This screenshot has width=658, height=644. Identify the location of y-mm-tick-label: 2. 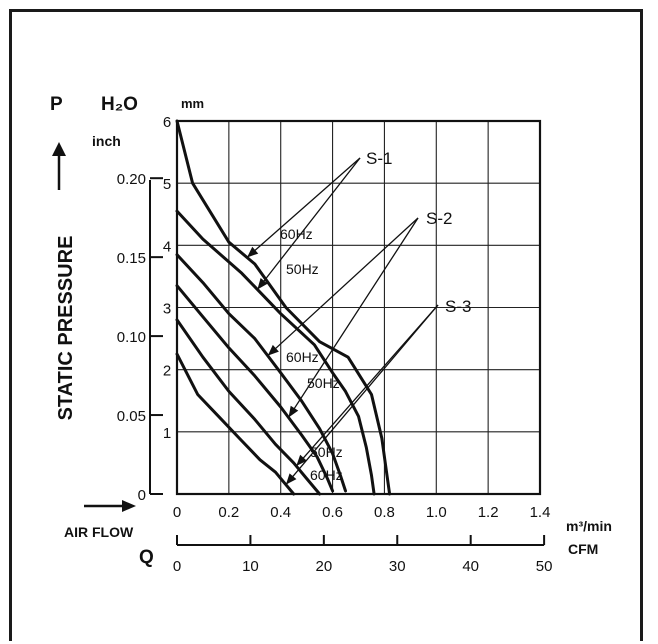
(167, 371).